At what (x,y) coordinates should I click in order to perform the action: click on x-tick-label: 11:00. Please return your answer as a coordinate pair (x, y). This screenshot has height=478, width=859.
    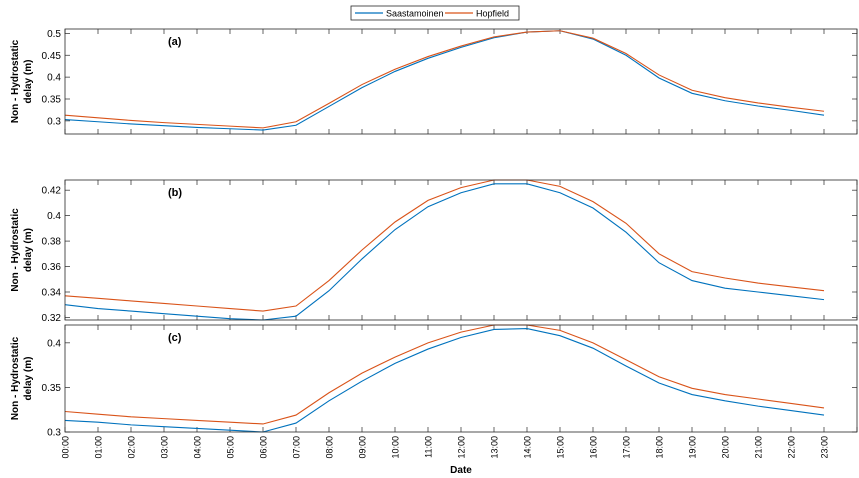
    Looking at the image, I should click on (429, 447).